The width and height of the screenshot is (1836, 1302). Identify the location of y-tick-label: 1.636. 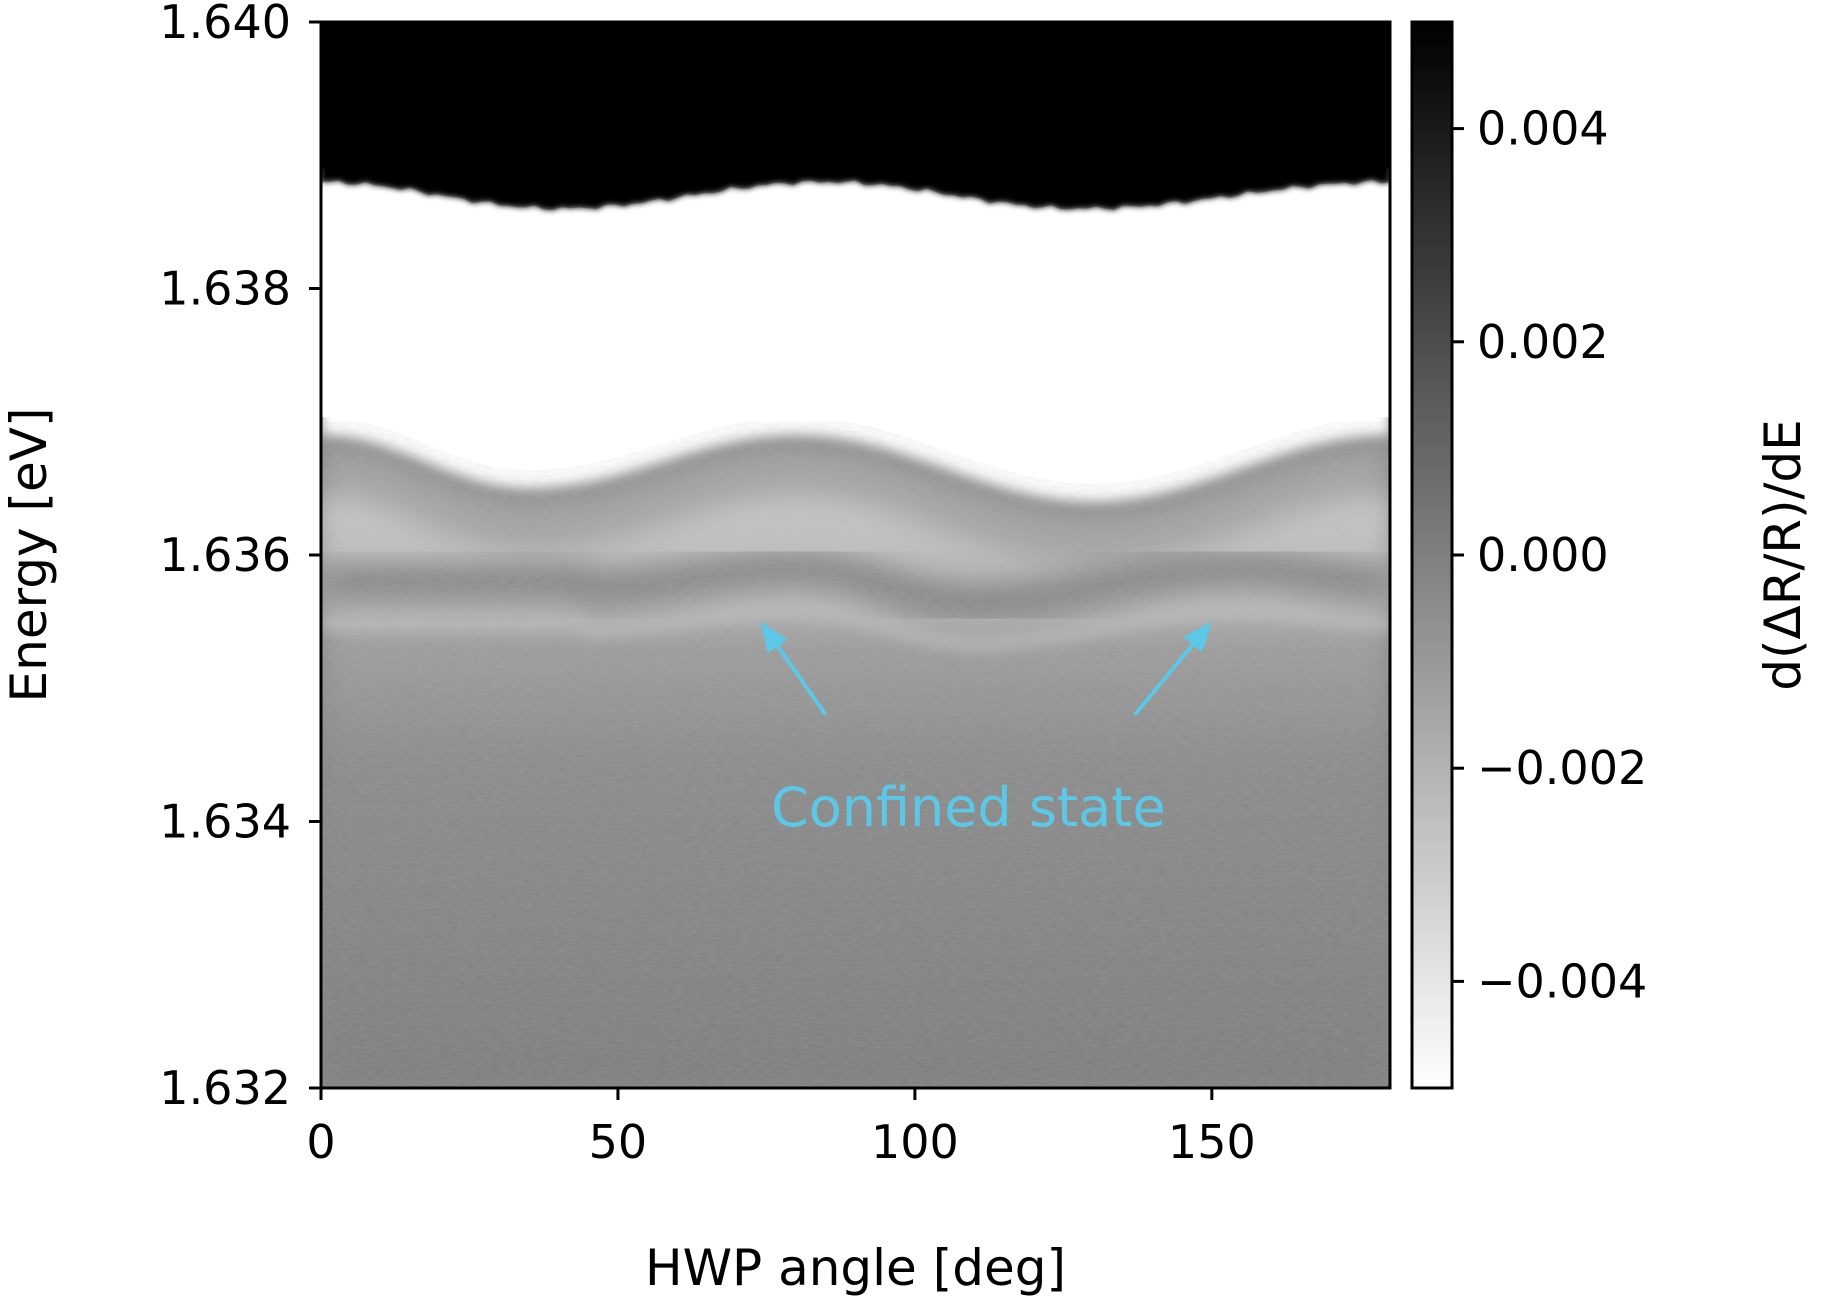
(225, 555).